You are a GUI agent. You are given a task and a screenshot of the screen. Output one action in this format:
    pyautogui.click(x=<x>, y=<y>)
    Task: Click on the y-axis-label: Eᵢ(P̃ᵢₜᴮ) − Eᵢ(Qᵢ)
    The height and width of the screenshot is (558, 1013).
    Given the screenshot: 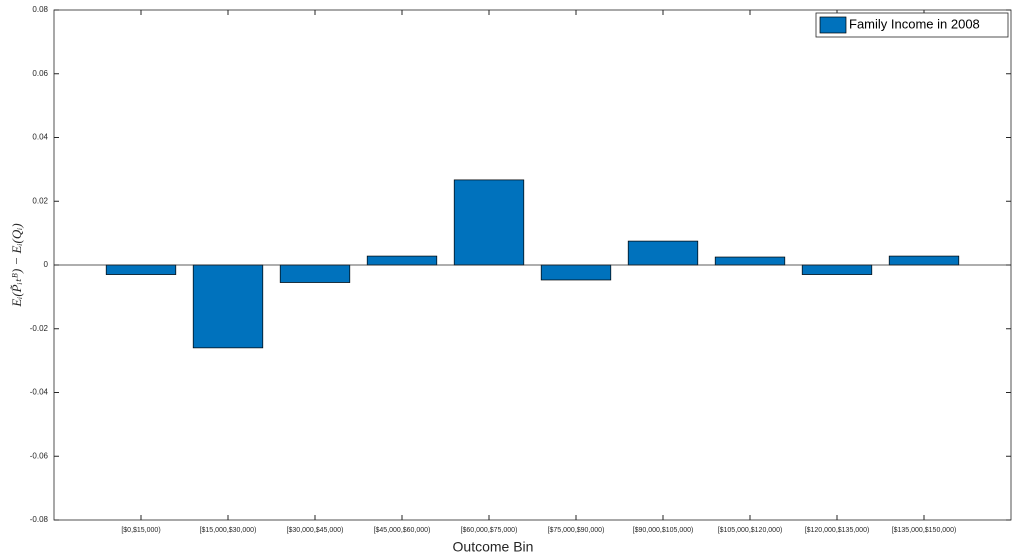 What is the action you would take?
    pyautogui.click(x=16, y=265)
    